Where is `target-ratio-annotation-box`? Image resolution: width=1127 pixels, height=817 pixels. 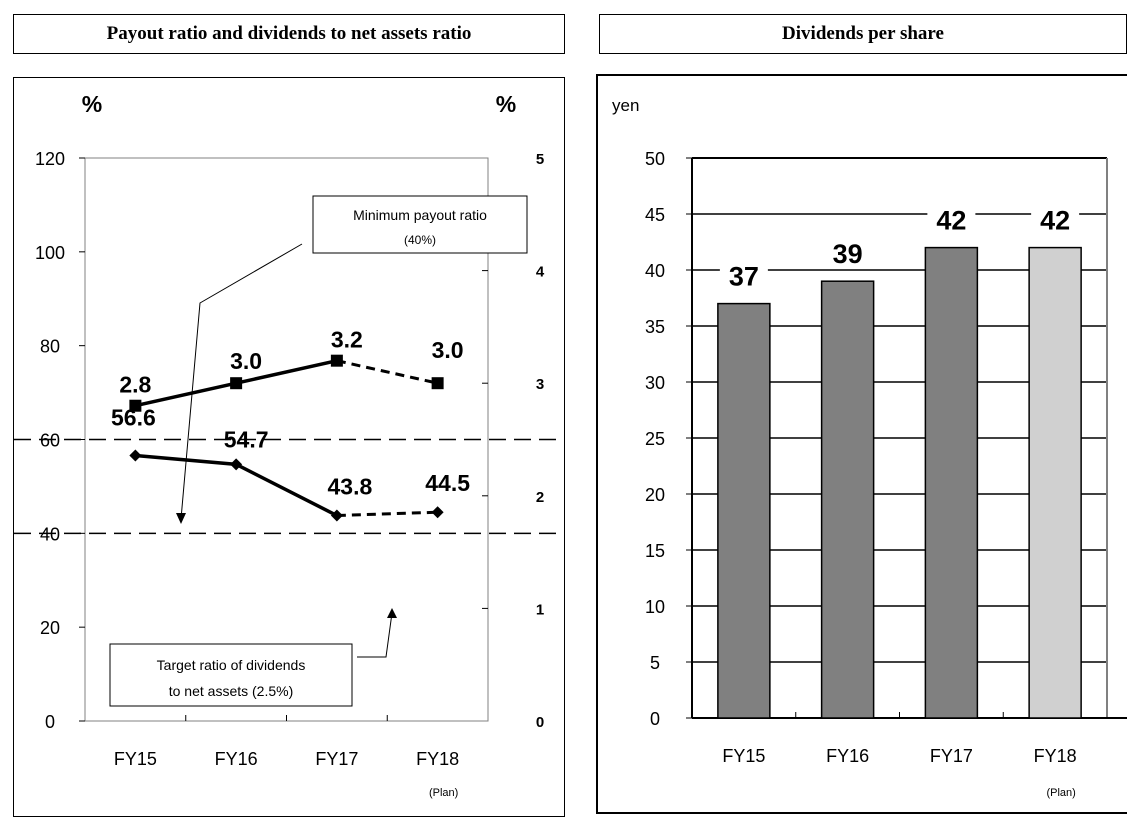 target-ratio-annotation-box is located at coordinates (231, 675).